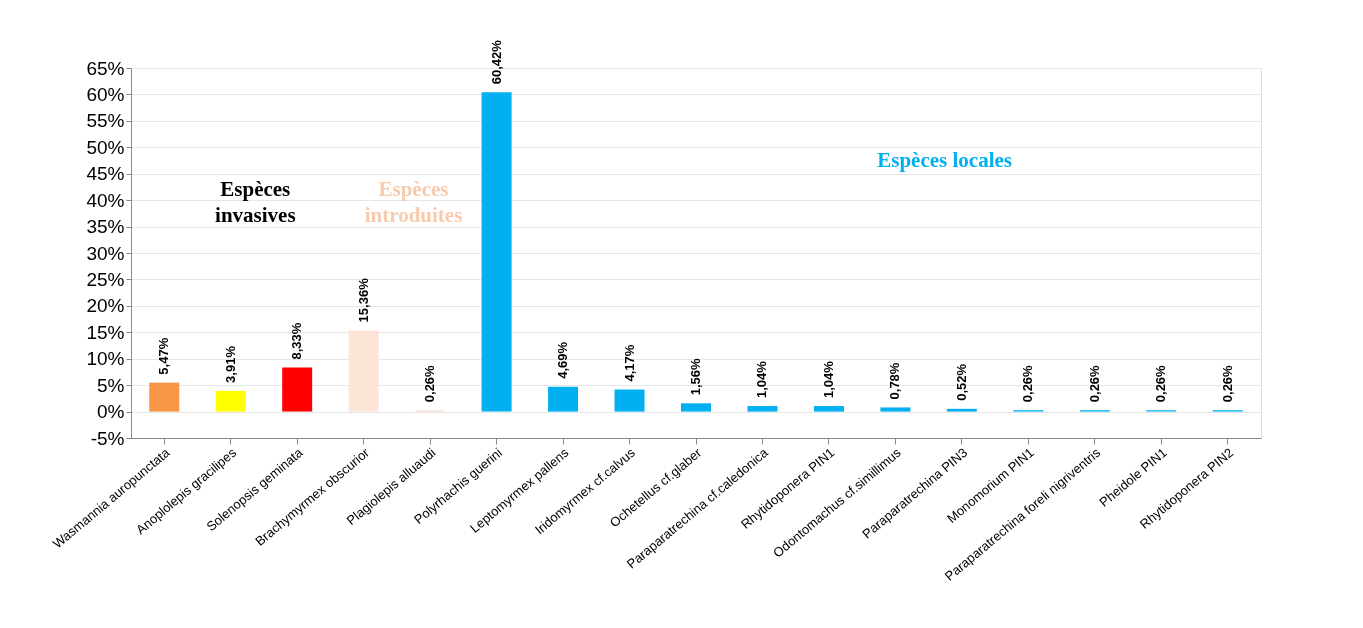 Image resolution: width=1363 pixels, height=628 pixels. Describe the element at coordinates (895, 381) in the screenshot. I see `data-label: 0,78%` at that location.